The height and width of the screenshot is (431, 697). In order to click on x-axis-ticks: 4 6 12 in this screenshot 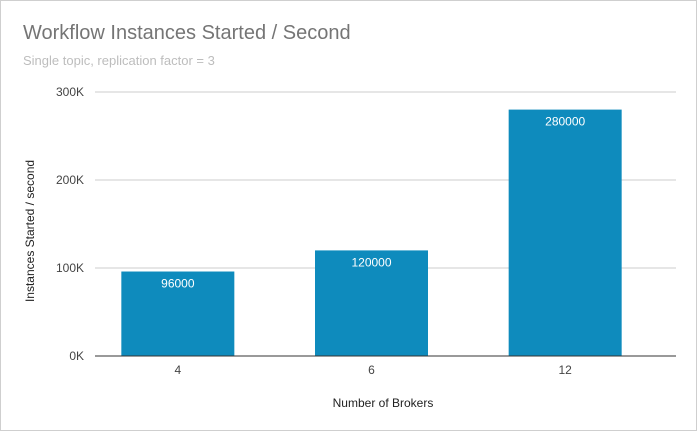, I will do `click(373, 370)`.